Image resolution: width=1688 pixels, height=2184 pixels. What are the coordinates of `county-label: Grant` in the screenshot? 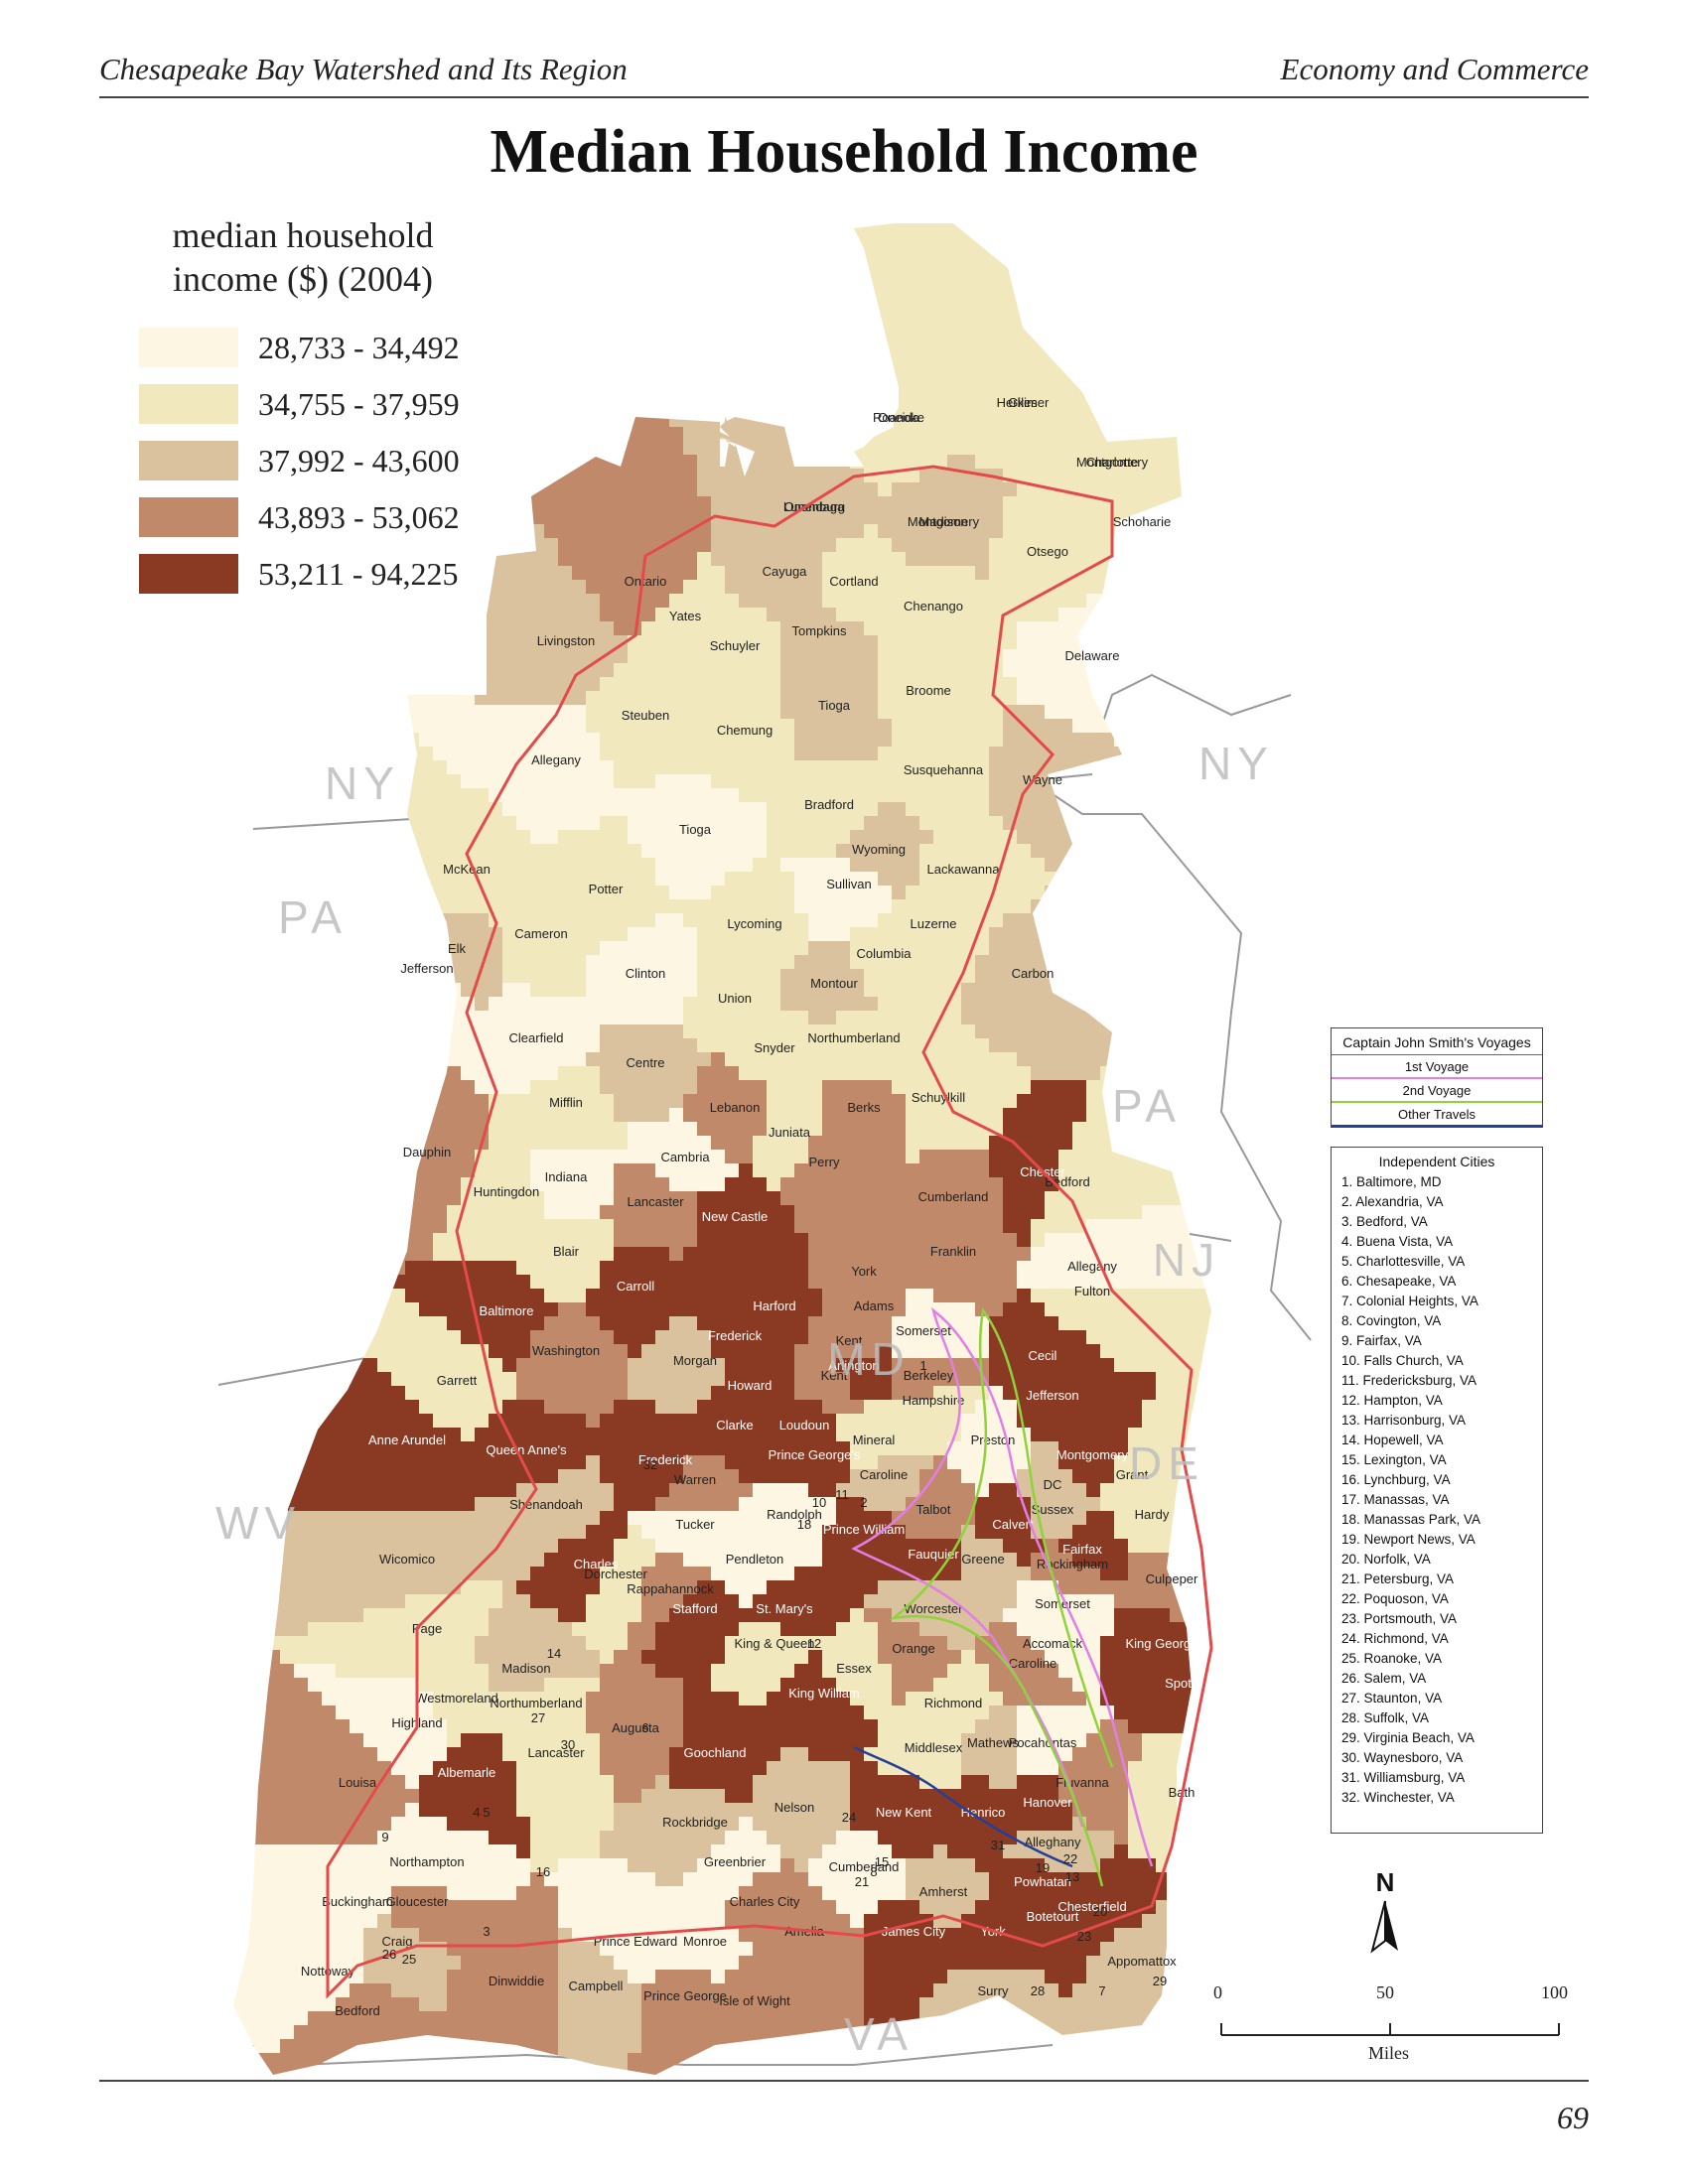 It's located at (1132, 1474).